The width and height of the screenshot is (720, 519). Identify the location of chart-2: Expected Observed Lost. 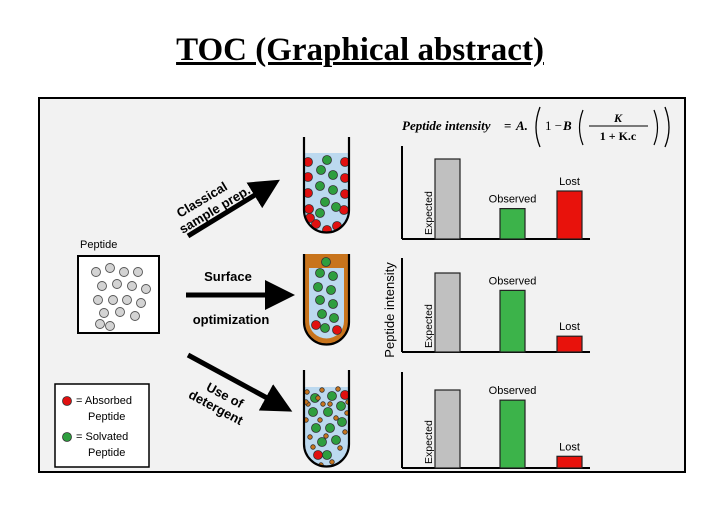
(495, 305).